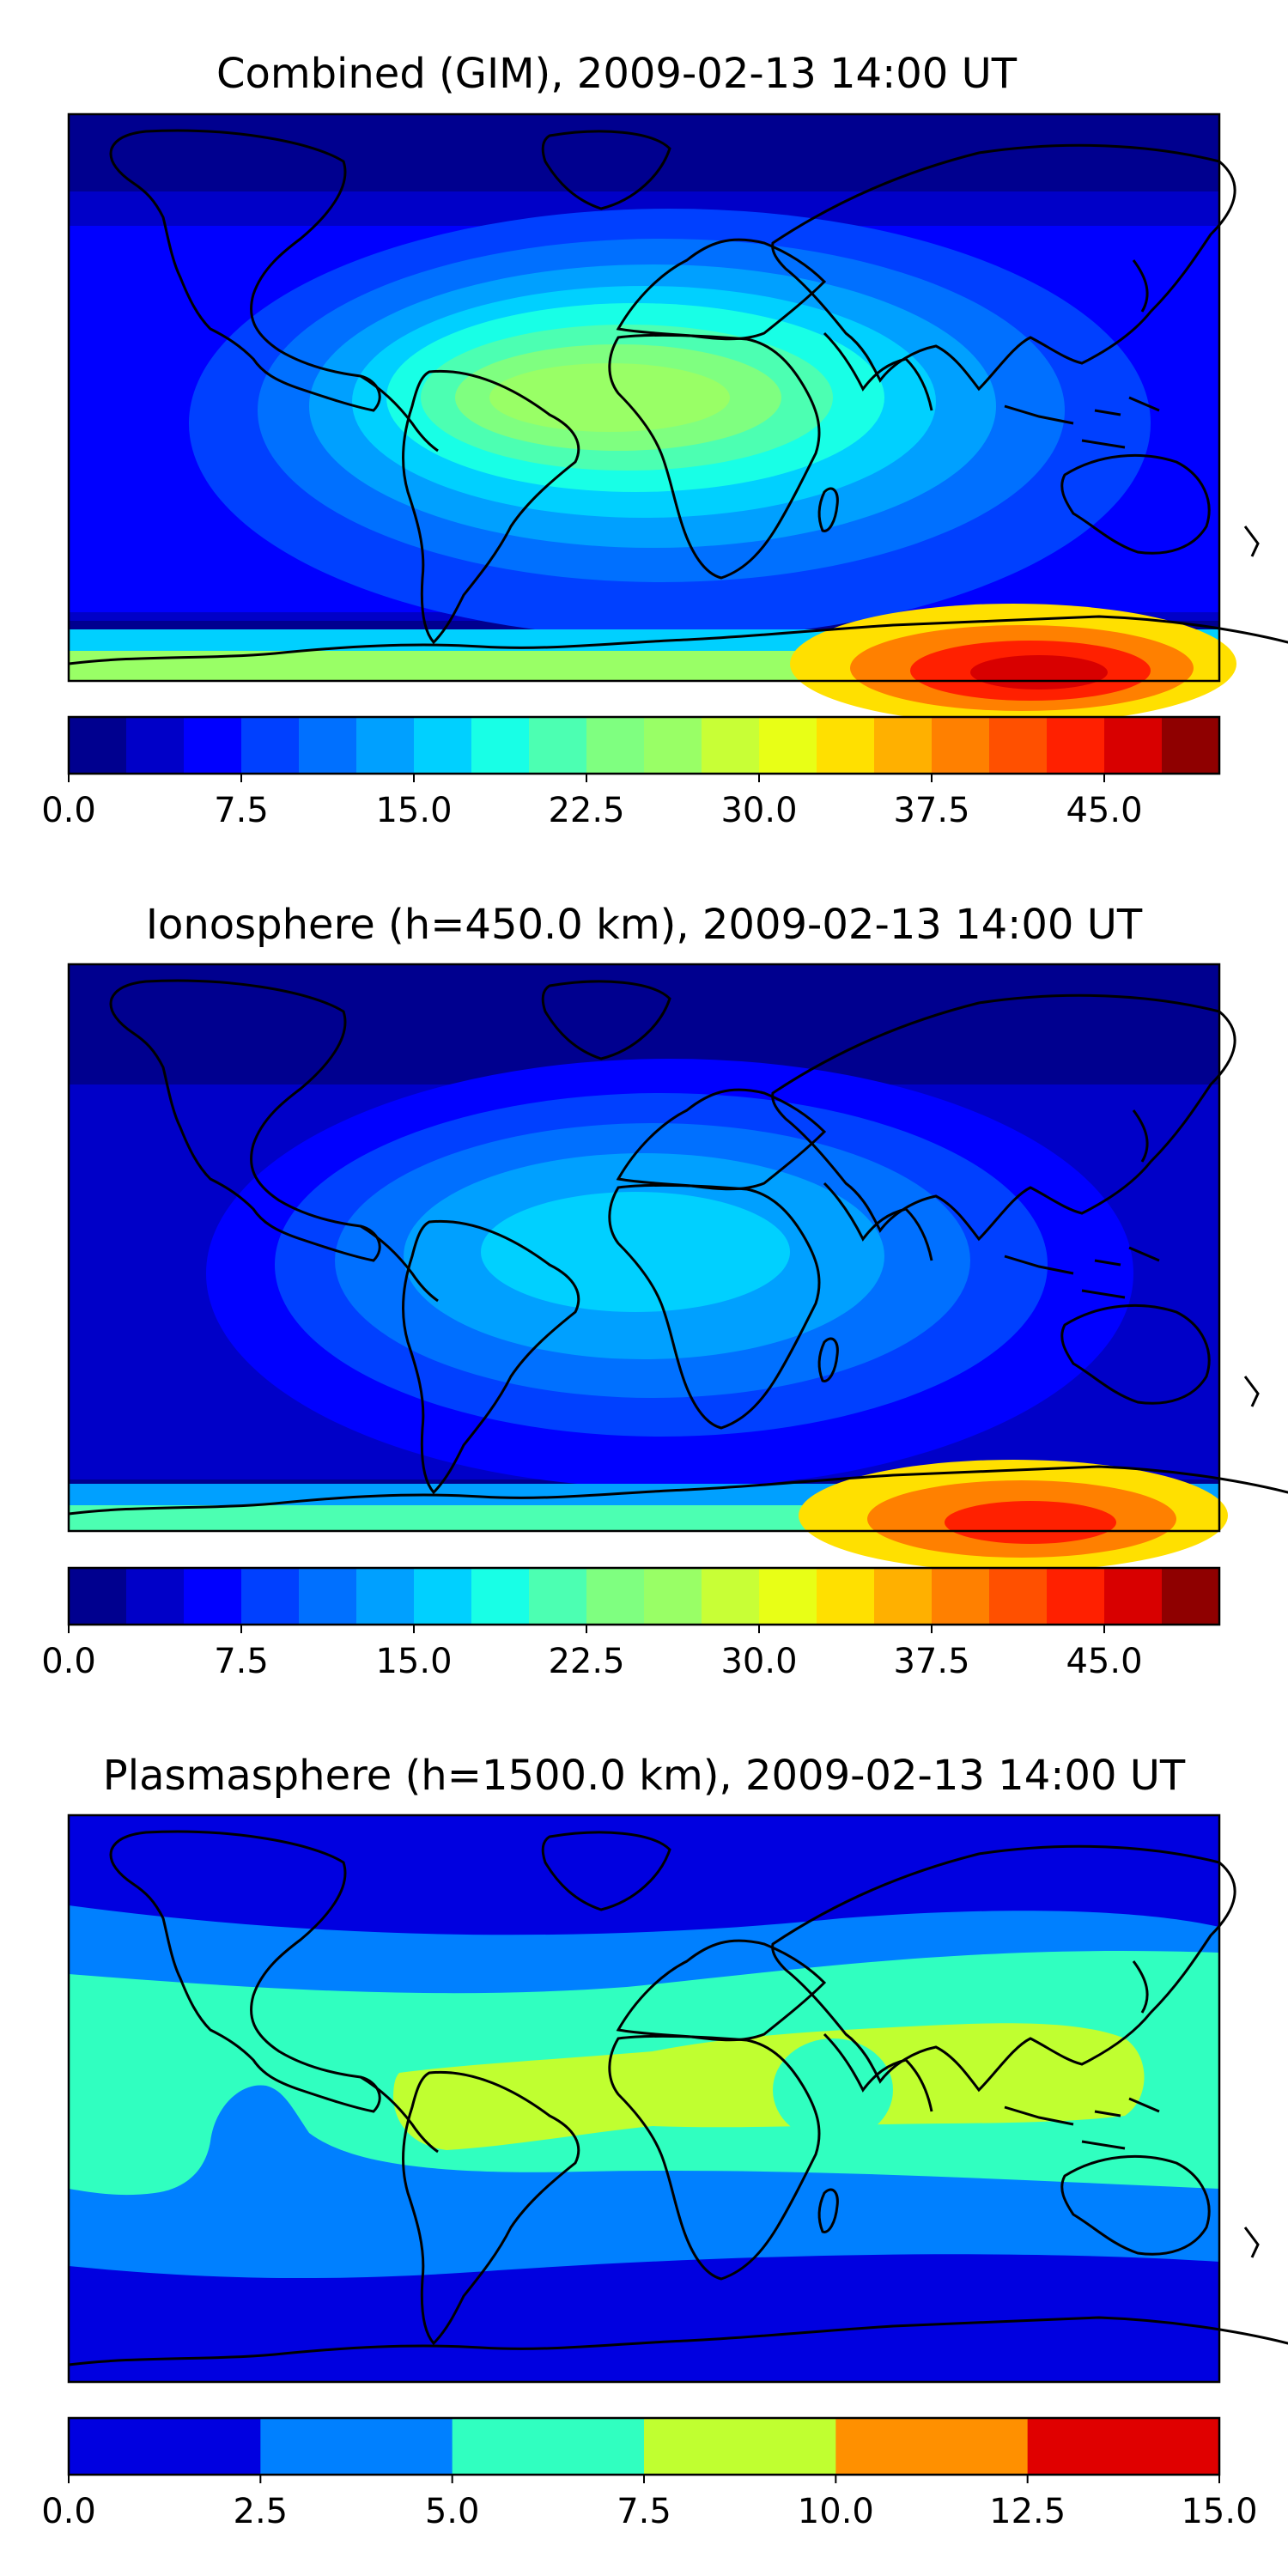  I want to click on colorbar-tick-label: 2.5, so click(261, 2511).